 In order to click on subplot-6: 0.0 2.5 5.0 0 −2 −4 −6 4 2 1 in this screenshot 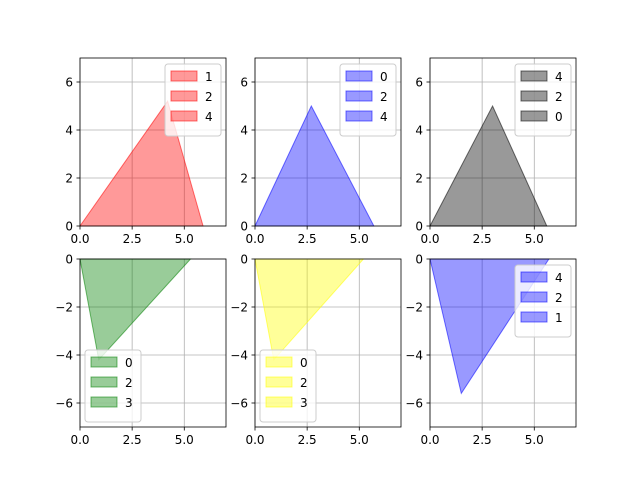, I will do `click(491, 350)`.